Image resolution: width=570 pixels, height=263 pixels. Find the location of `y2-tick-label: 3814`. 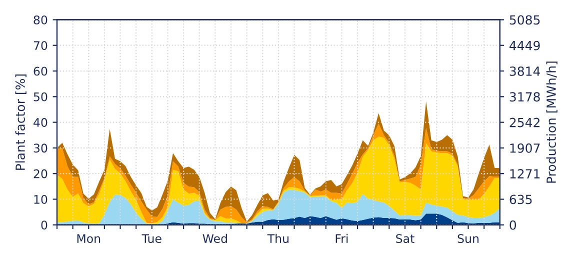

y2-tick-label: 3814 is located at coordinates (525, 71).